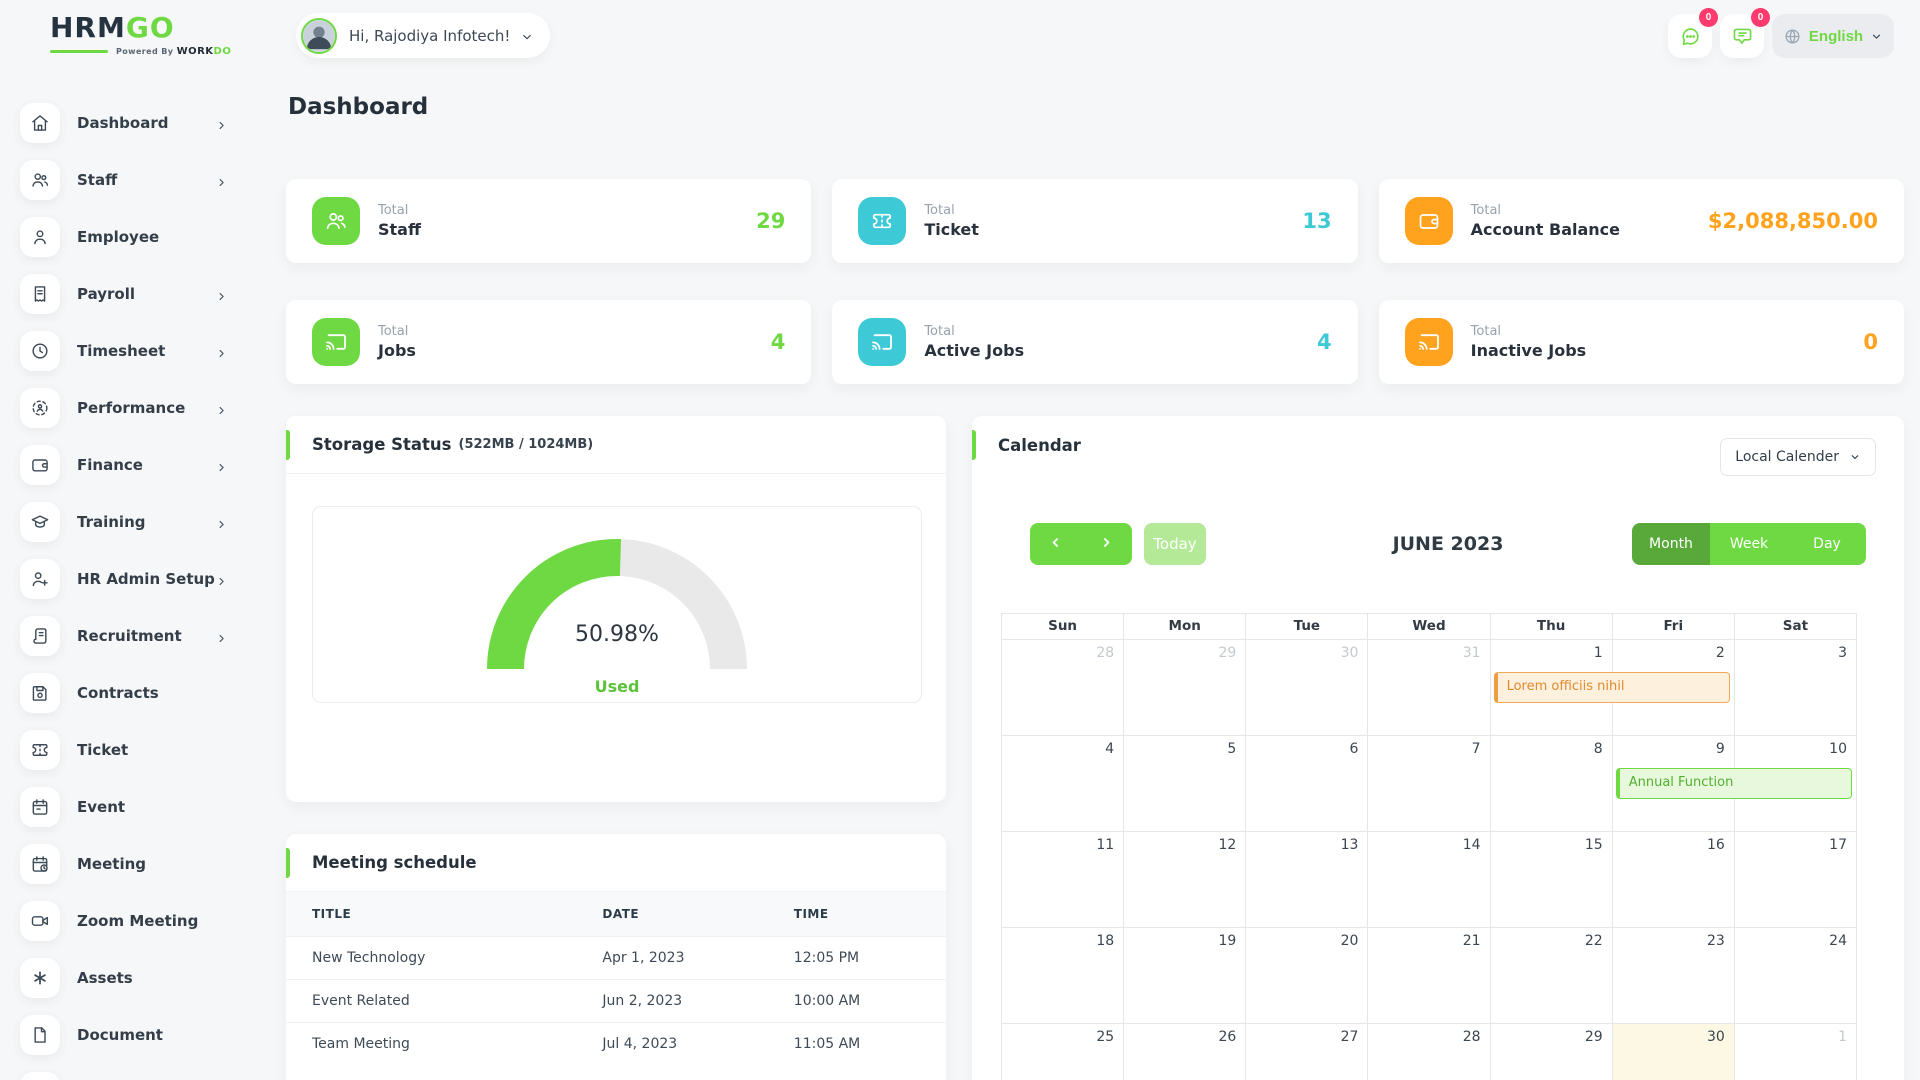 This screenshot has height=1080, width=1920. I want to click on calendar-view-switcher: Month Week Day, so click(1749, 544).